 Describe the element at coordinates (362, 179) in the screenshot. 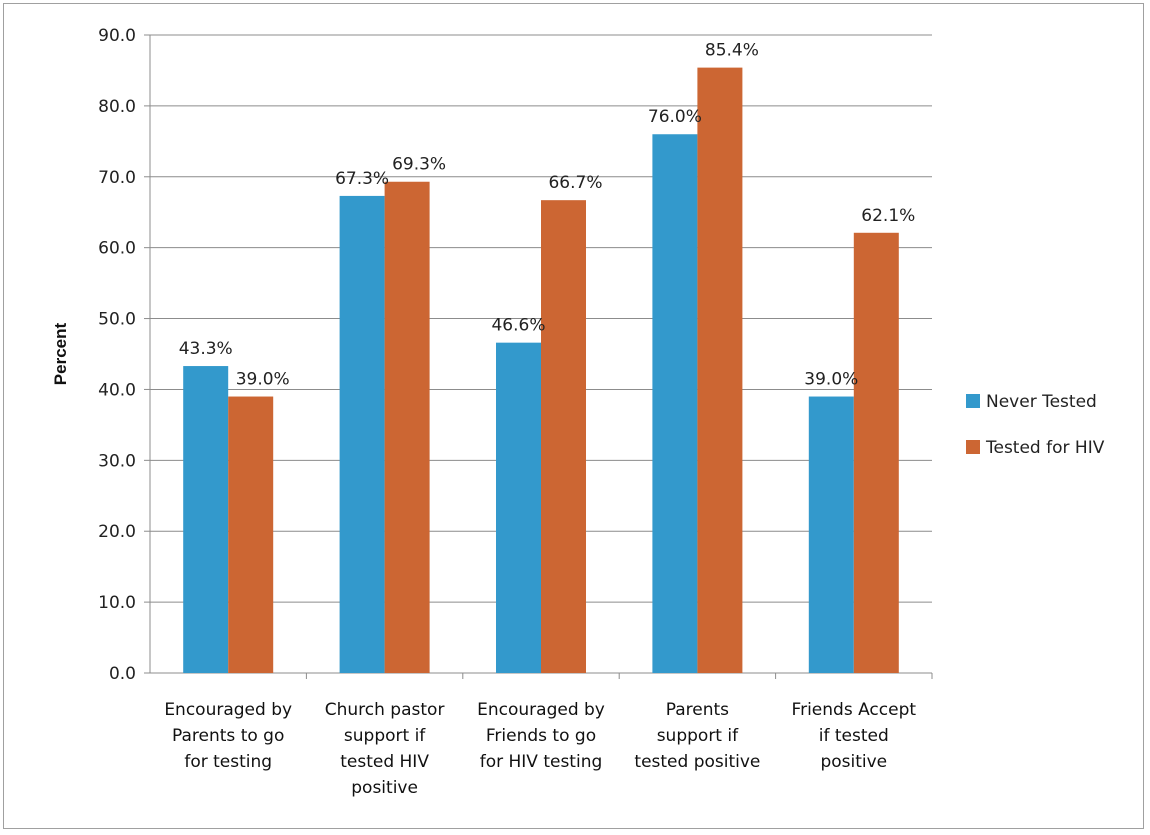

I see `data-label: 67.3%` at that location.